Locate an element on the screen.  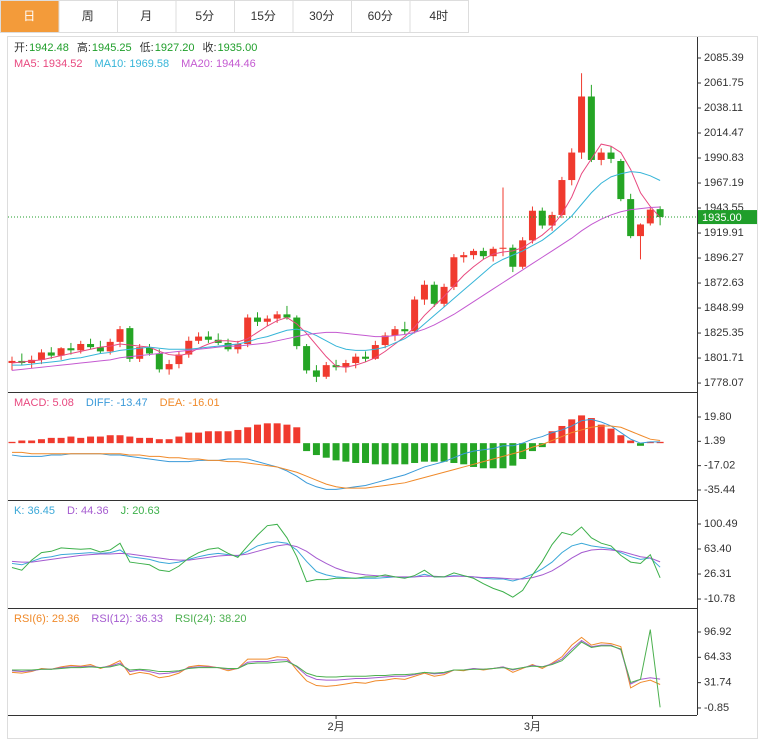
y-tick-label: -35.44 is located at coordinates (719, 490).